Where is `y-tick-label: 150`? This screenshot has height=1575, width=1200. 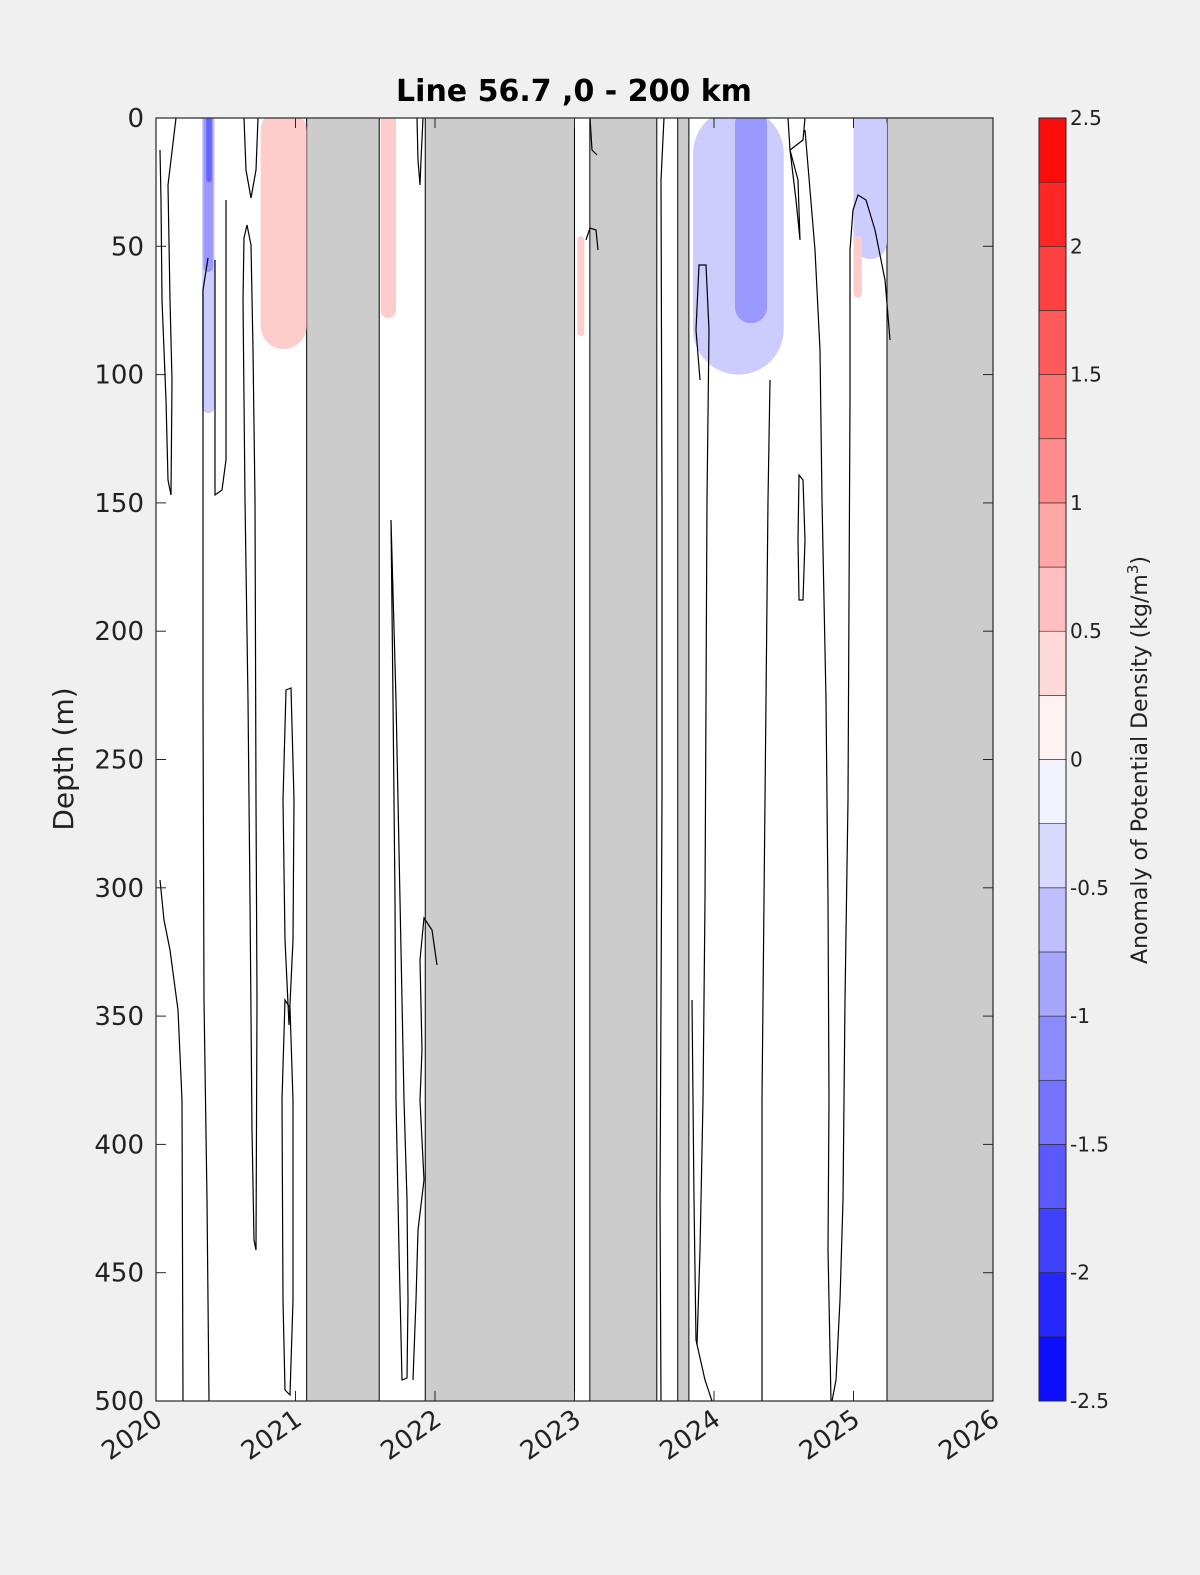 y-tick-label: 150 is located at coordinates (119, 504).